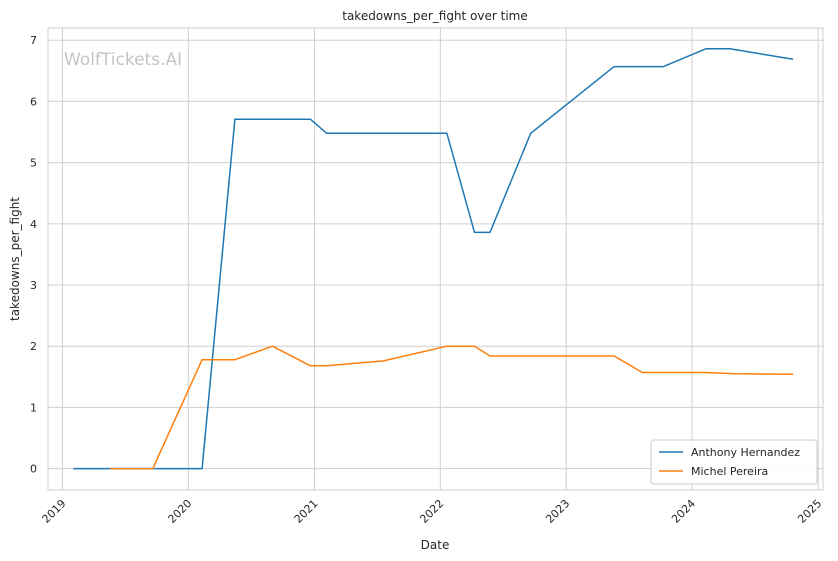  I want to click on x-tick-label: 2019, so click(54, 511).